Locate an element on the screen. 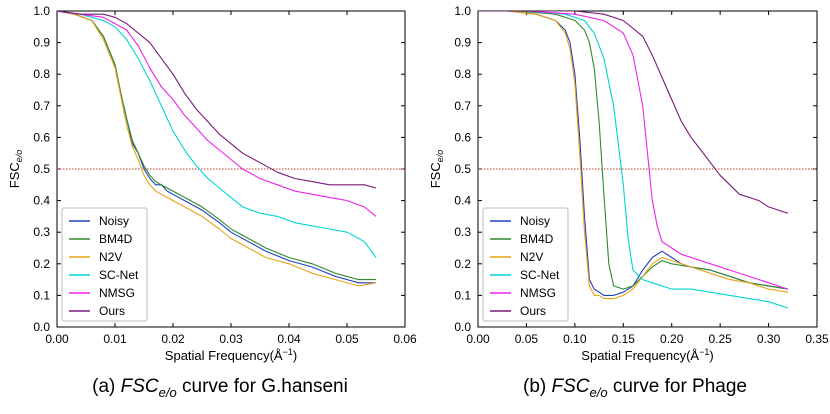 The height and width of the screenshot is (414, 830). x-tick-label: 0.35 is located at coordinates (817, 339).